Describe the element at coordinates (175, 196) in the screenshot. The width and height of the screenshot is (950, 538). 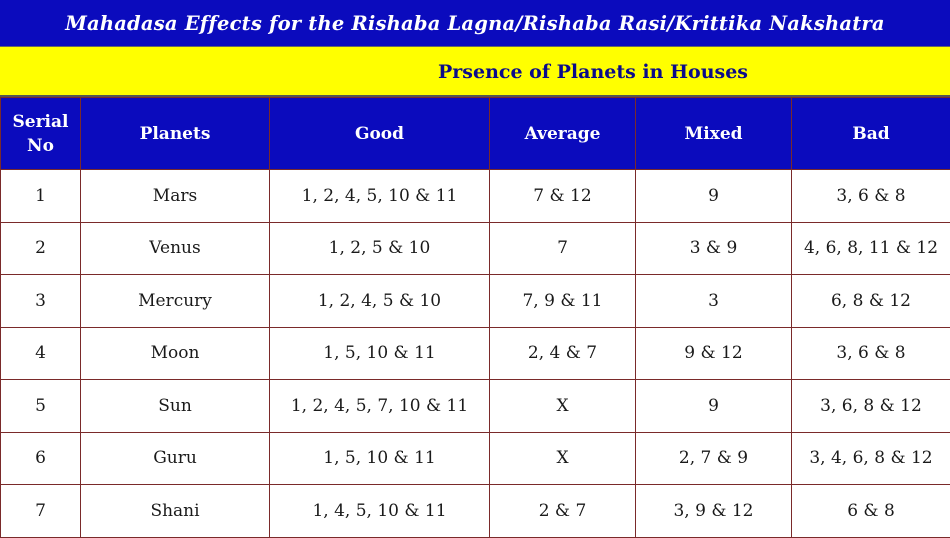
I see `cell-planet: Mars` at that location.